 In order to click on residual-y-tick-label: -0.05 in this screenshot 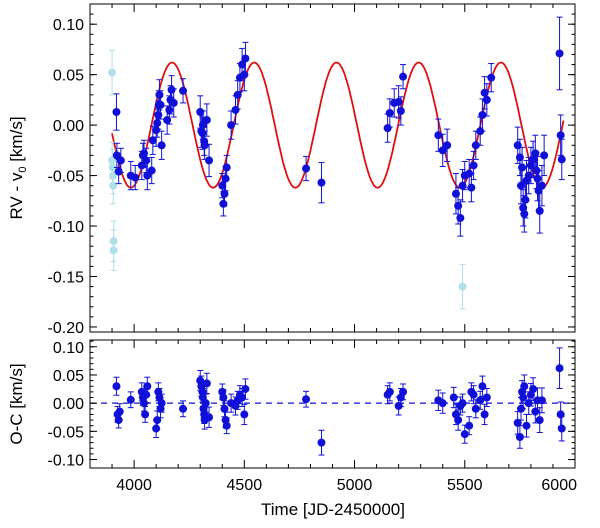, I will do `click(66, 432)`.